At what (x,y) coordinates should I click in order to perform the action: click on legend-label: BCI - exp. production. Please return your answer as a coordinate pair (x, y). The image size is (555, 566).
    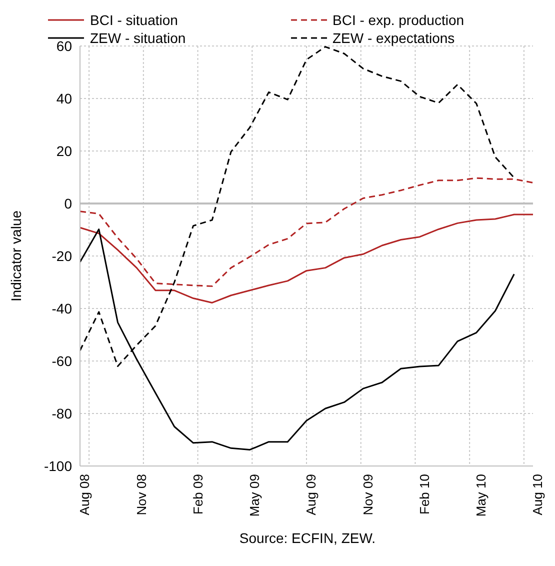
    Looking at the image, I should click on (398, 20).